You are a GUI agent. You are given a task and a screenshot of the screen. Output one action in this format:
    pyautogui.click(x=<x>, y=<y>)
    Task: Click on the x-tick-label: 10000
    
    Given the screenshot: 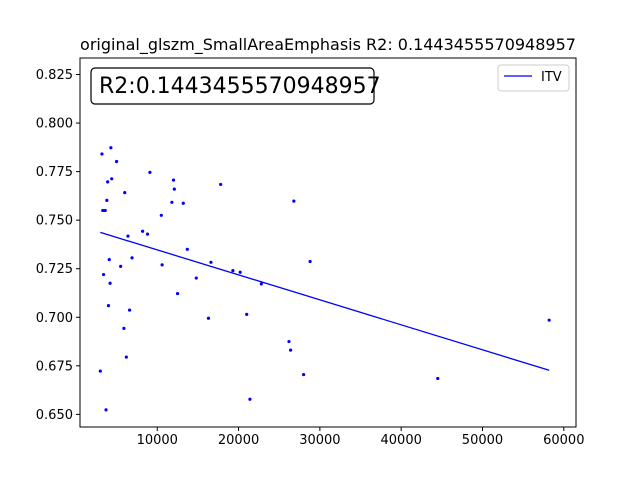 What is the action you would take?
    pyautogui.click(x=157, y=440)
    